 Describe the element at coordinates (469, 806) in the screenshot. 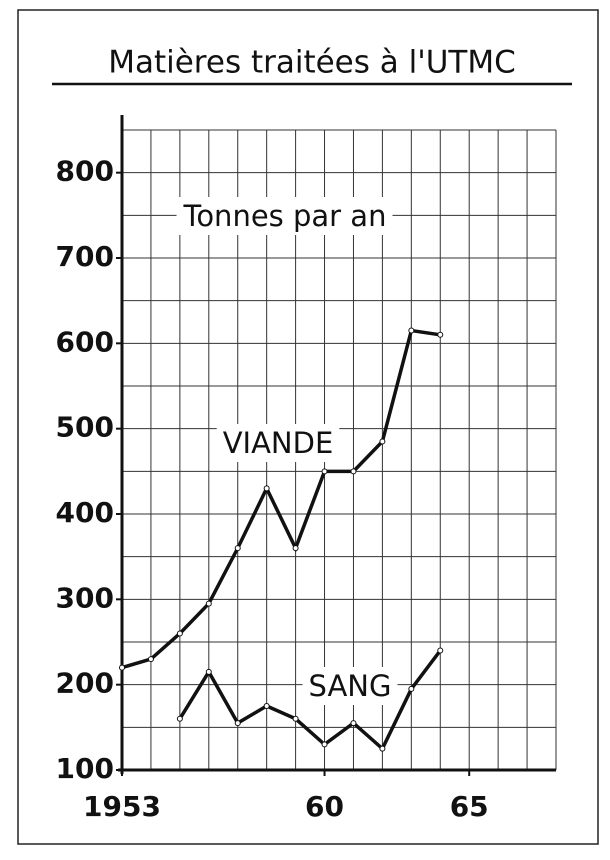

I see `x-tick-label: 65` at that location.